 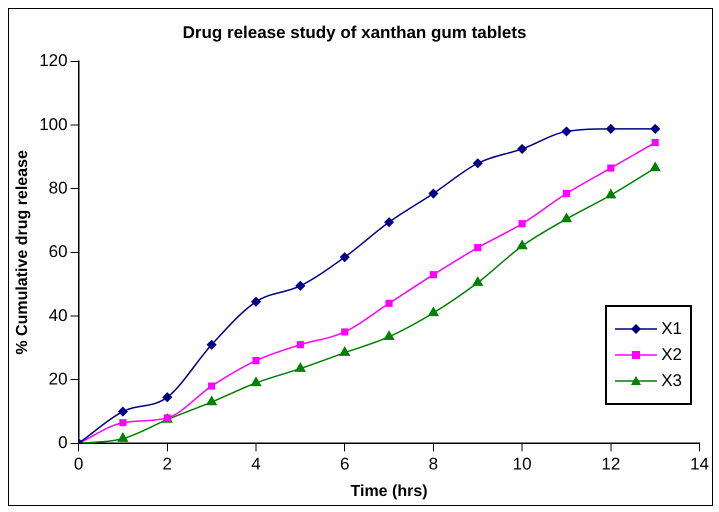 I want to click on x-tick-label: 4, so click(x=256, y=464).